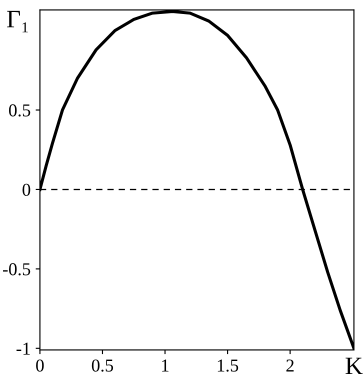 The width and height of the screenshot is (363, 382). What do you see at coordinates (103, 365) in the screenshot?
I see `x-tick-label: 0.5` at bounding box center [103, 365].